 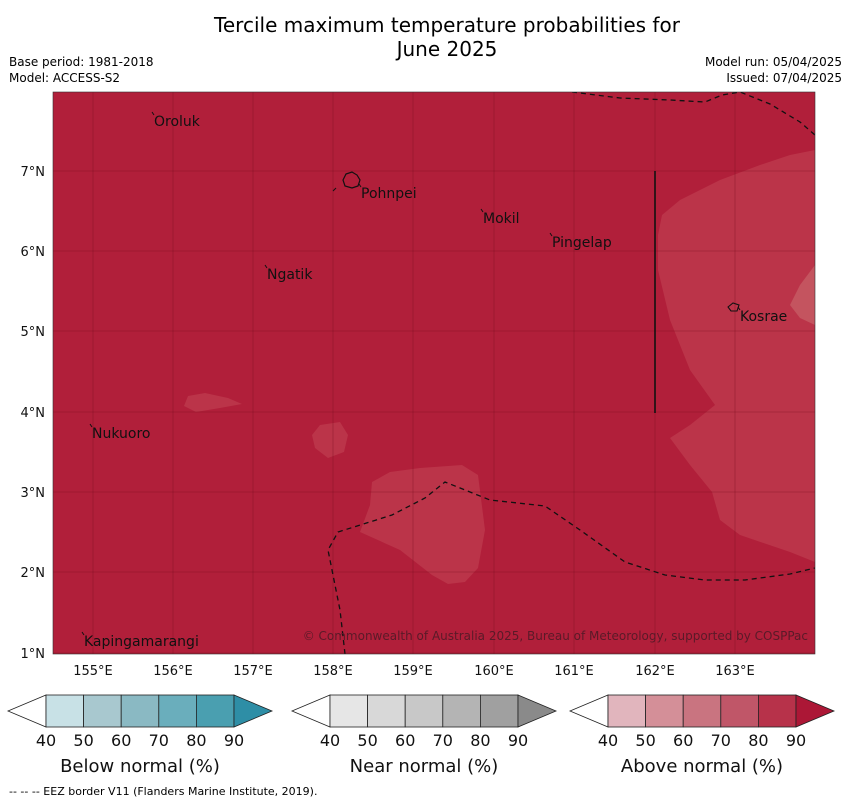 I want to click on base-period: Base period: 1981-2018, so click(x=81, y=62).